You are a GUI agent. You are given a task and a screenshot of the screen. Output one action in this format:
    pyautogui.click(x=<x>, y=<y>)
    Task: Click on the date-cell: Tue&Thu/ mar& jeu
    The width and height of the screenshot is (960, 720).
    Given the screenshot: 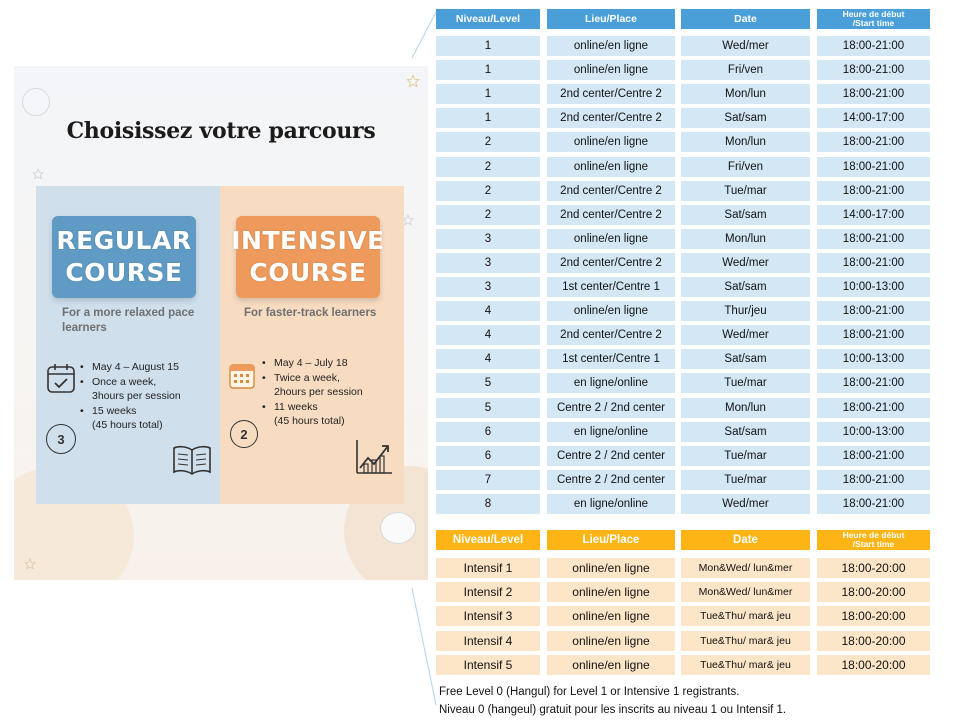 What is the action you would take?
    pyautogui.click(x=745, y=616)
    